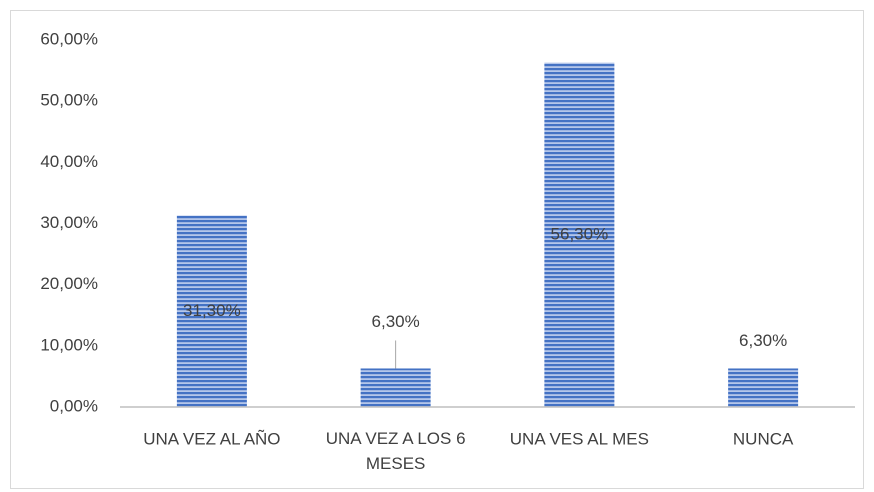 This screenshot has width=874, height=492. Describe the element at coordinates (396, 463) in the screenshot. I see `x-tick-label-line: MESES` at that location.